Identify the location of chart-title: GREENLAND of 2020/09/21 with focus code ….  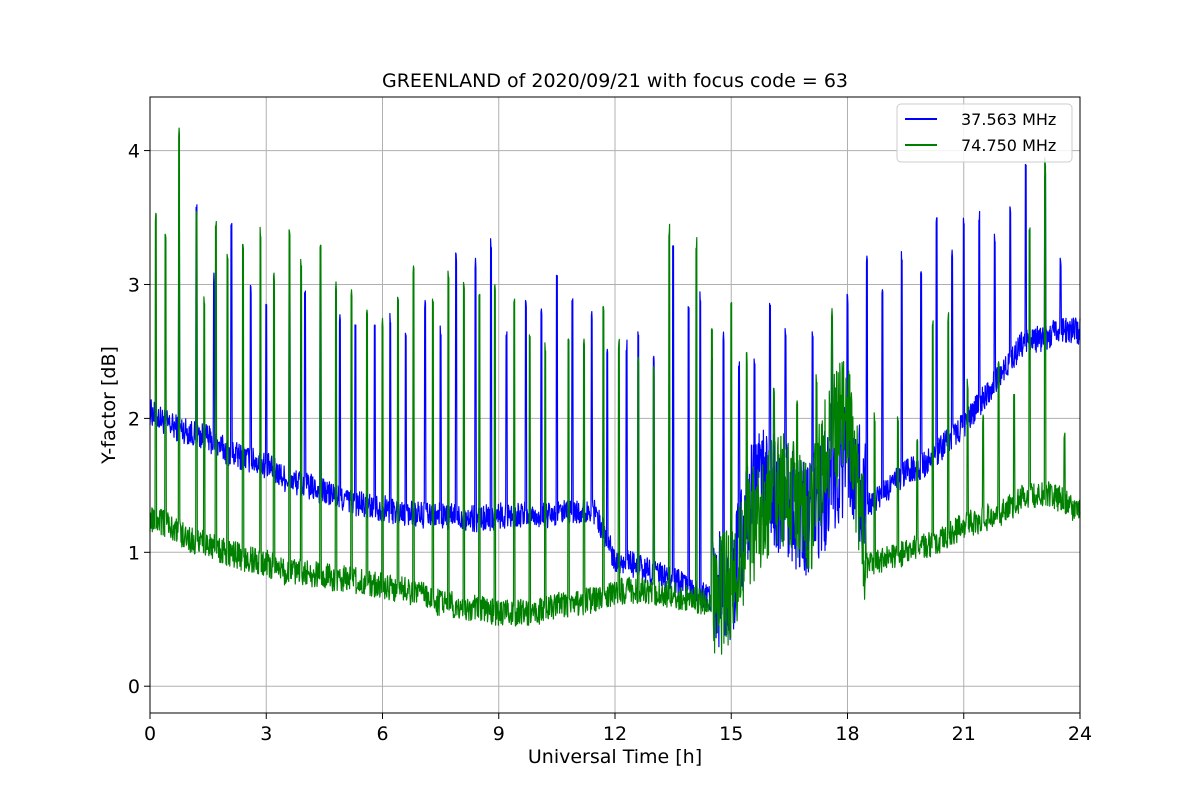
(615, 81).